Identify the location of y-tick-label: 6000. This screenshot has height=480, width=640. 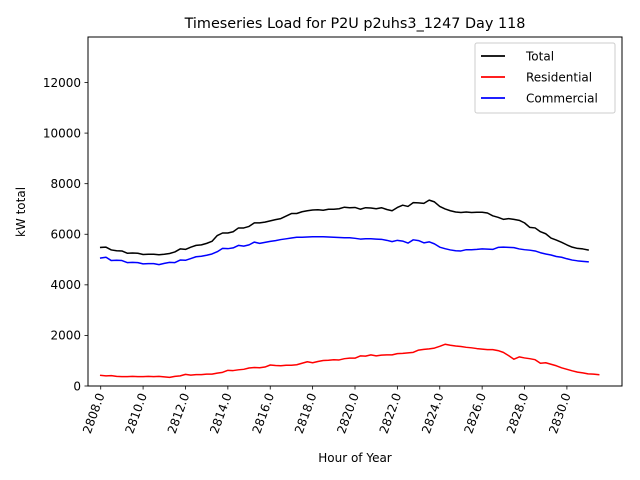
(65, 235).